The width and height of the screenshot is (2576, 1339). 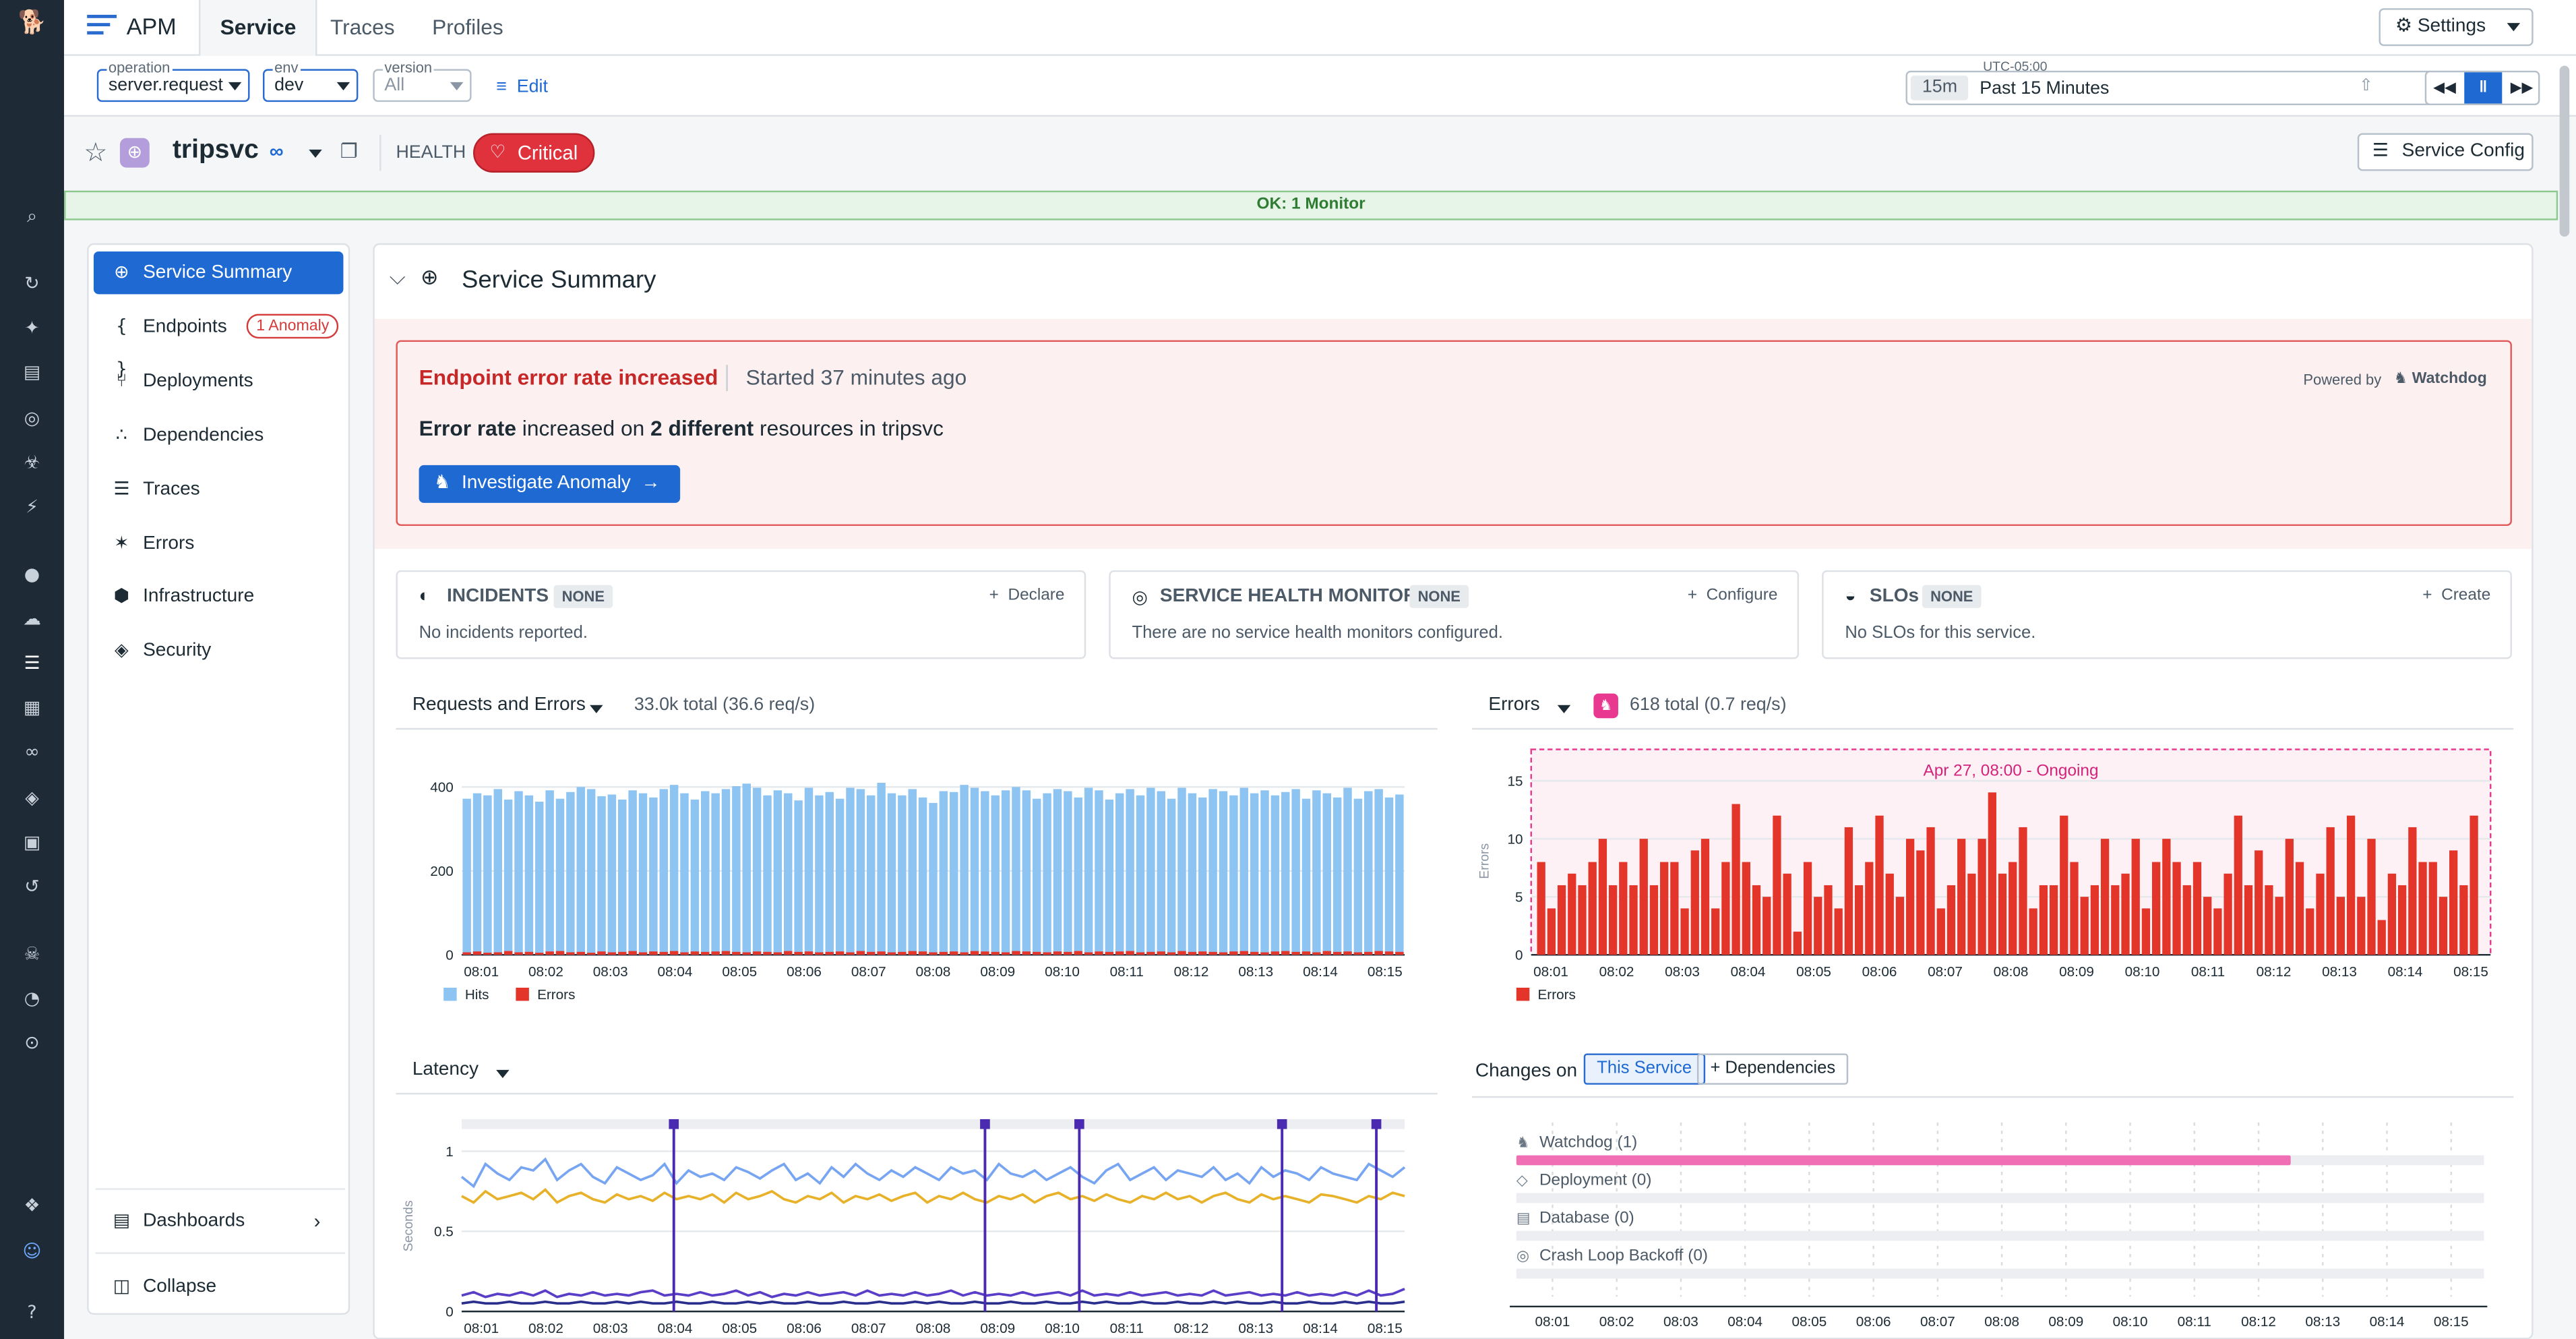 I want to click on configure-monitors-button: + Configure, so click(x=1733, y=596).